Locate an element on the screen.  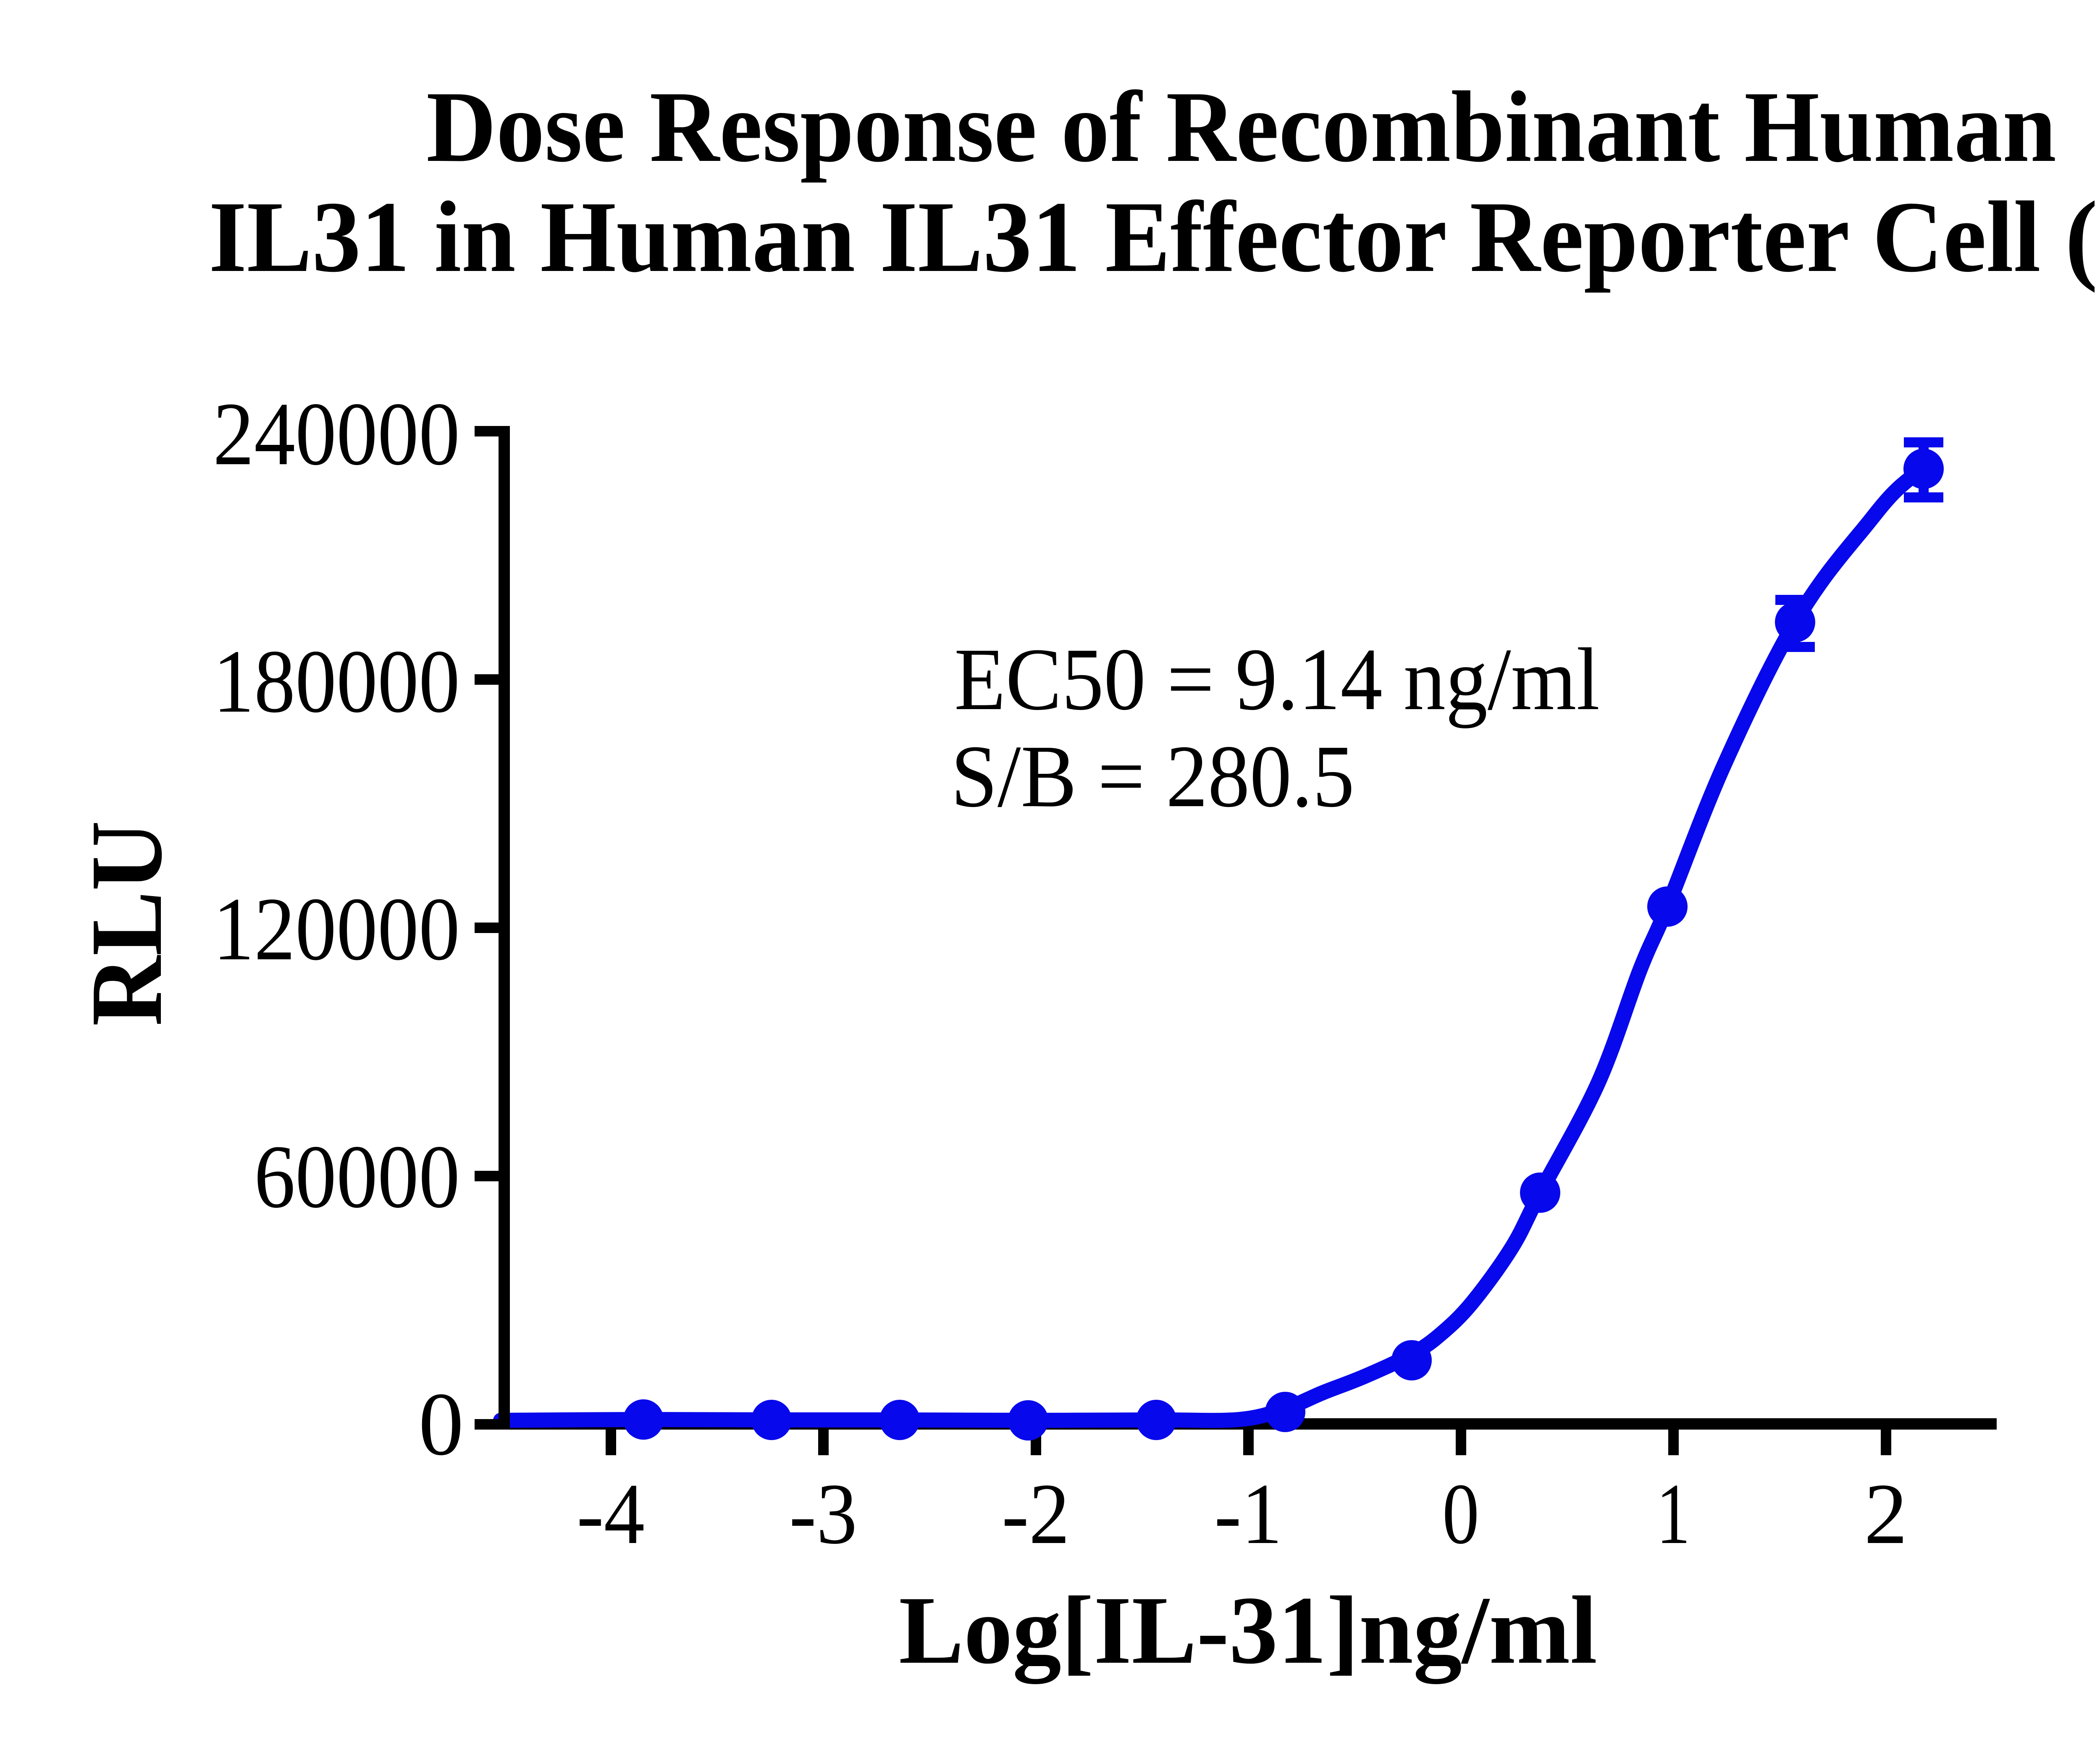
svg-text: -4 is located at coordinates (611, 1514).